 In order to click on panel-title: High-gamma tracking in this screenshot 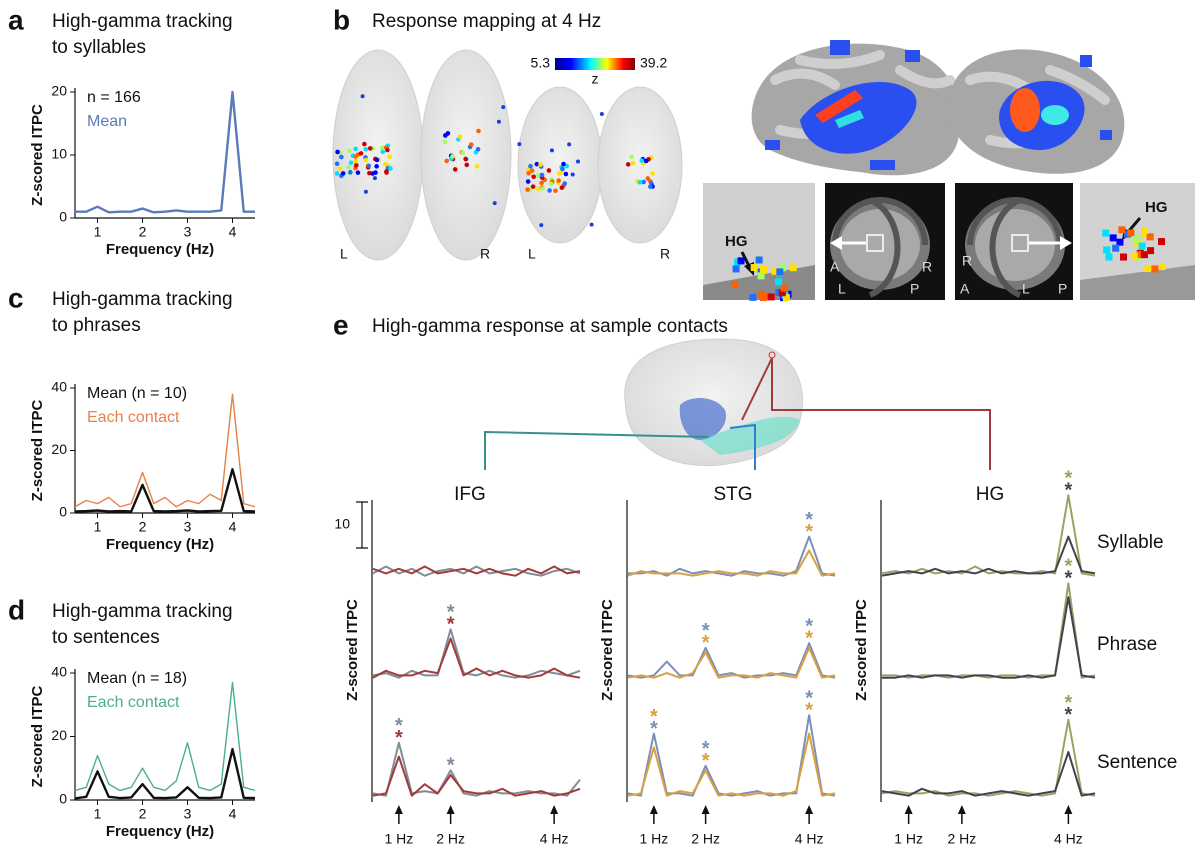, I will do `click(142, 299)`.